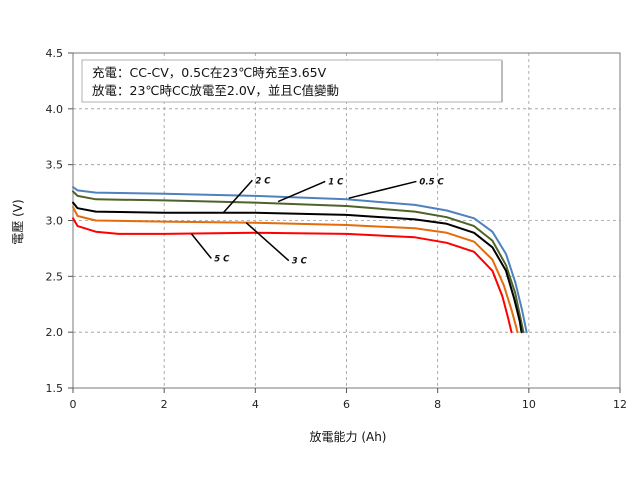 This screenshot has width=640, height=479. Describe the element at coordinates (215, 90) in the screenshot. I see `annotation-line-2: 放電：23℃時CC放電至2.0V，並且C值變動` at that location.